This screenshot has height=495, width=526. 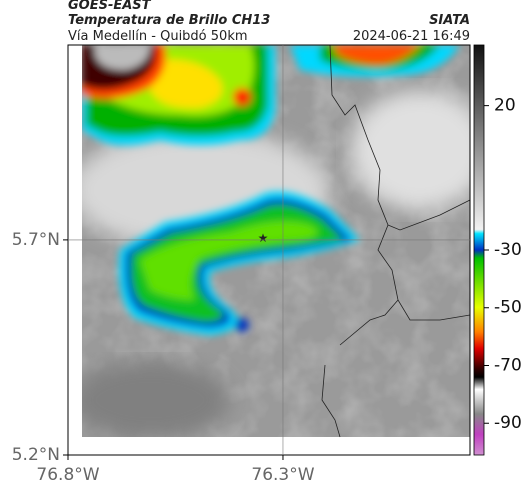 What do you see at coordinates (449, 20) in the screenshot?
I see `source: SIATA` at bounding box center [449, 20].